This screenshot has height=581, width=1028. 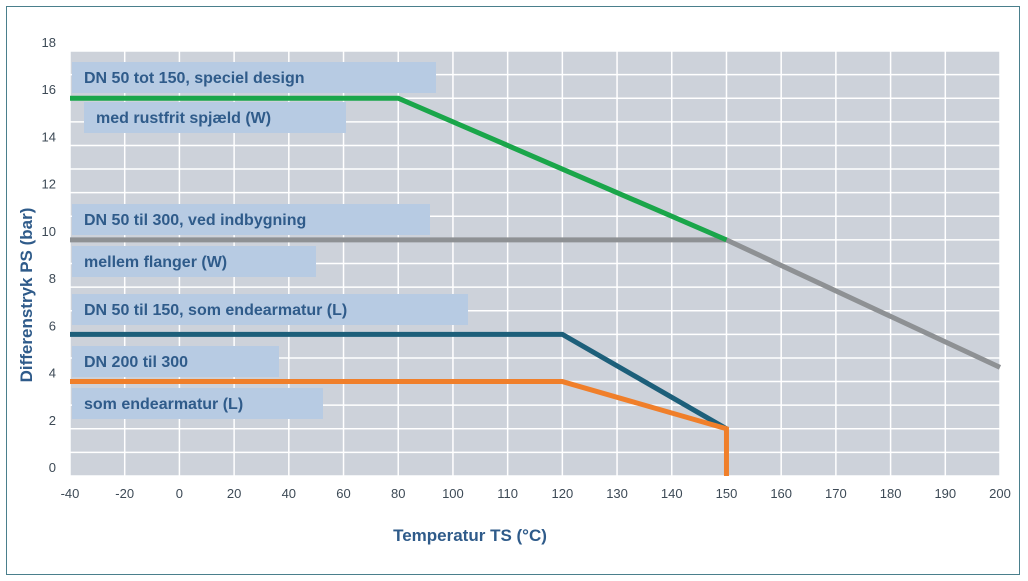 What do you see at coordinates (289, 493) in the screenshot?
I see `x-tick-label: 40` at bounding box center [289, 493].